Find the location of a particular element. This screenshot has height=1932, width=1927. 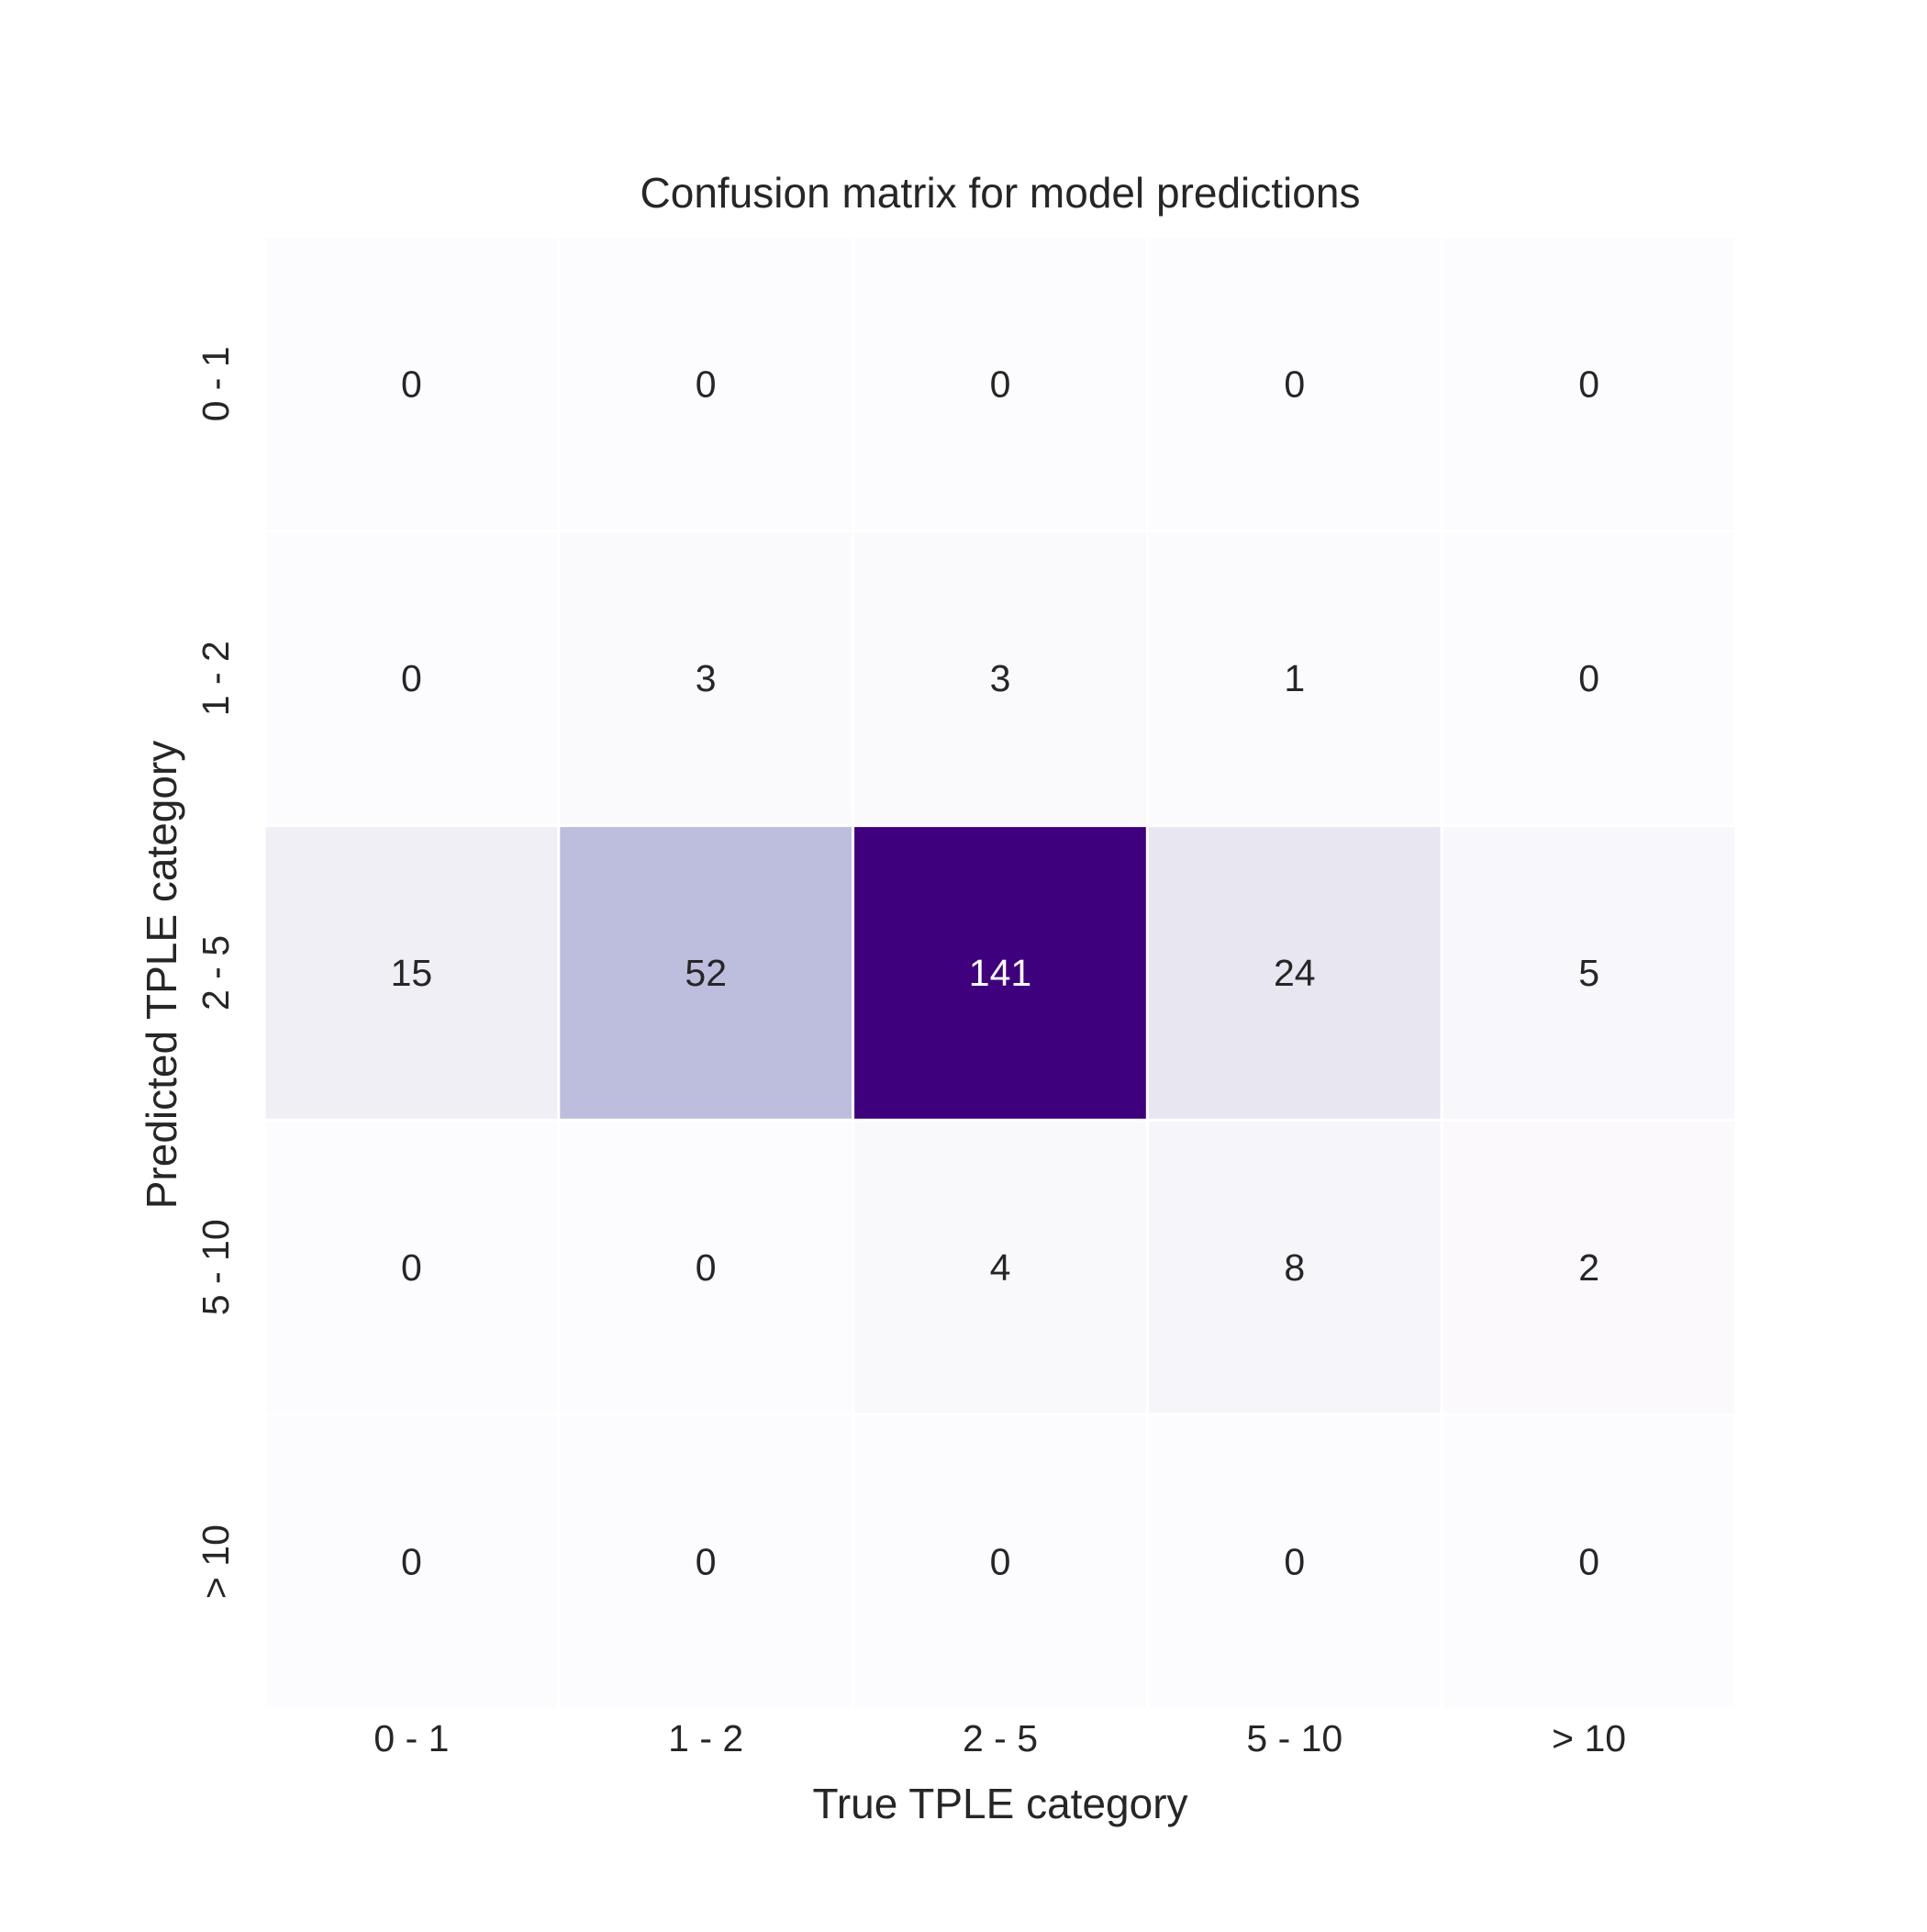

heatmap-cell-value: 4 is located at coordinates (1001, 1267).